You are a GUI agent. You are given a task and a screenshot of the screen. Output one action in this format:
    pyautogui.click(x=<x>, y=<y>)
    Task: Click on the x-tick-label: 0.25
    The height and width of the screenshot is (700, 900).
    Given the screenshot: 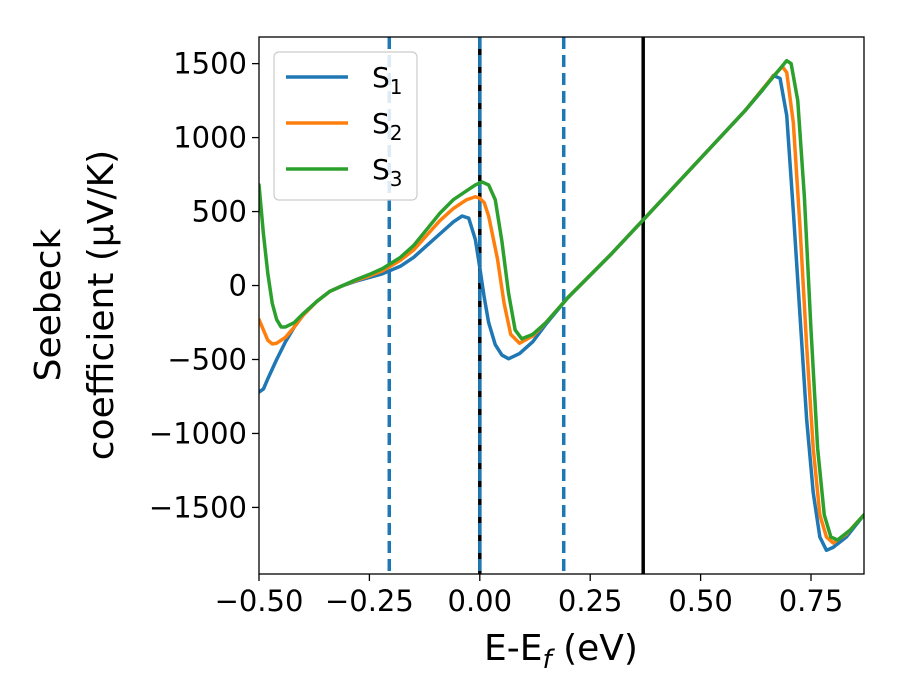 What is the action you would take?
    pyautogui.click(x=590, y=601)
    